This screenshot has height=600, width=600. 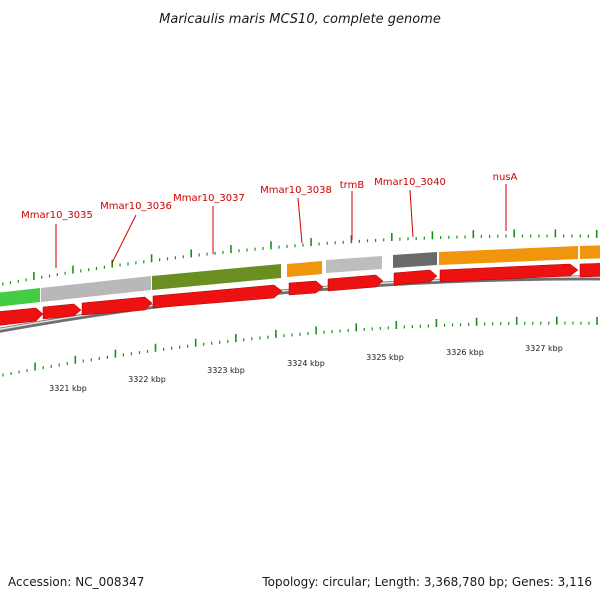 I want to click on kbp-label: 3321 kbp, so click(x=68, y=388).